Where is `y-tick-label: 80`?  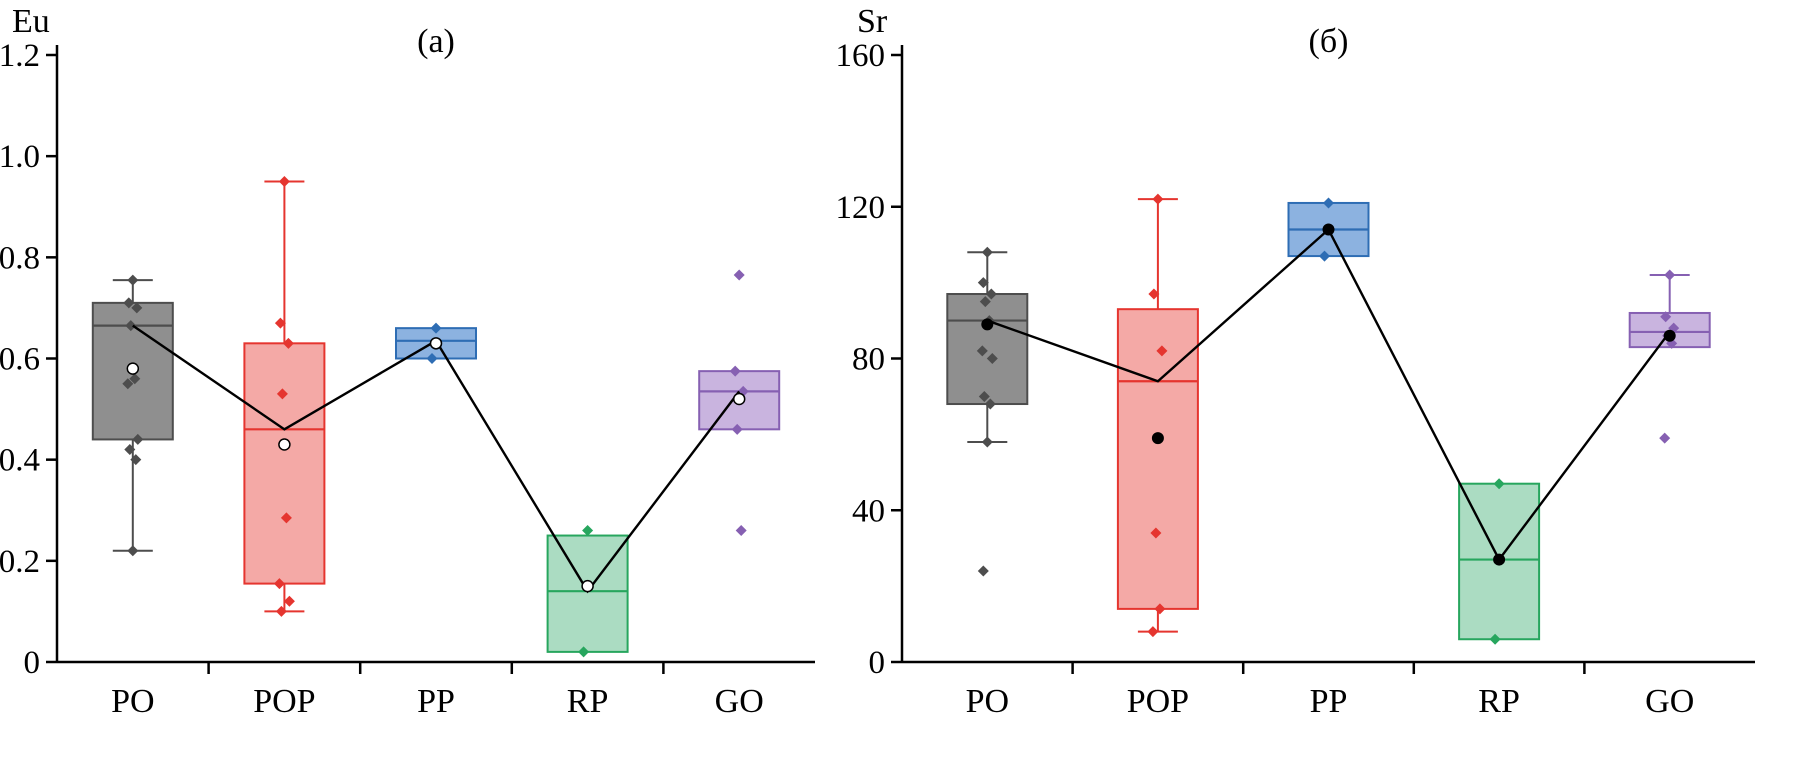
y-tick-label: 80 is located at coordinates (868, 360).